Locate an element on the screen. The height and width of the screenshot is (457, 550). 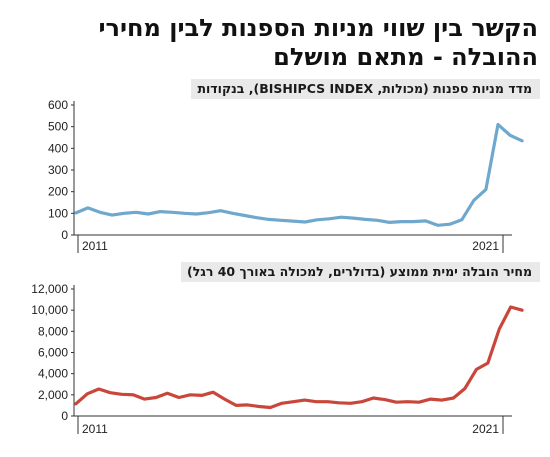
chart2-x-tick-label: 2021 is located at coordinates (485, 429).